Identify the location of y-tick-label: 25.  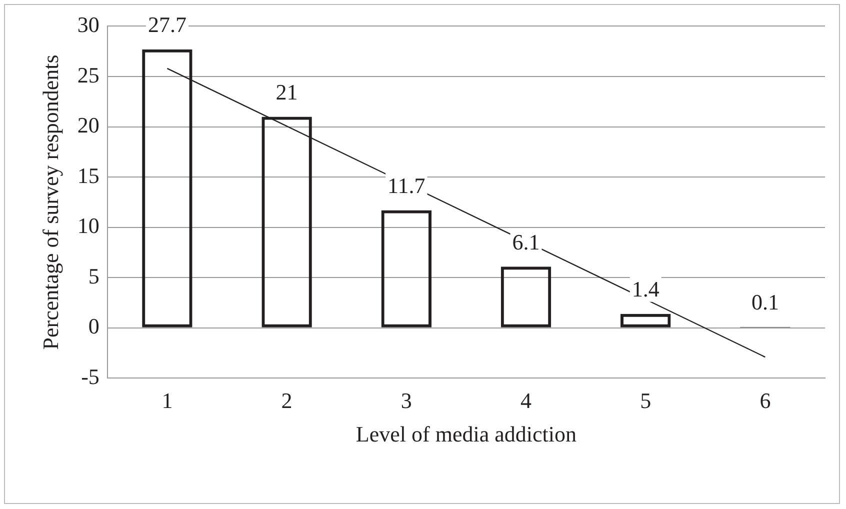
(88, 75).